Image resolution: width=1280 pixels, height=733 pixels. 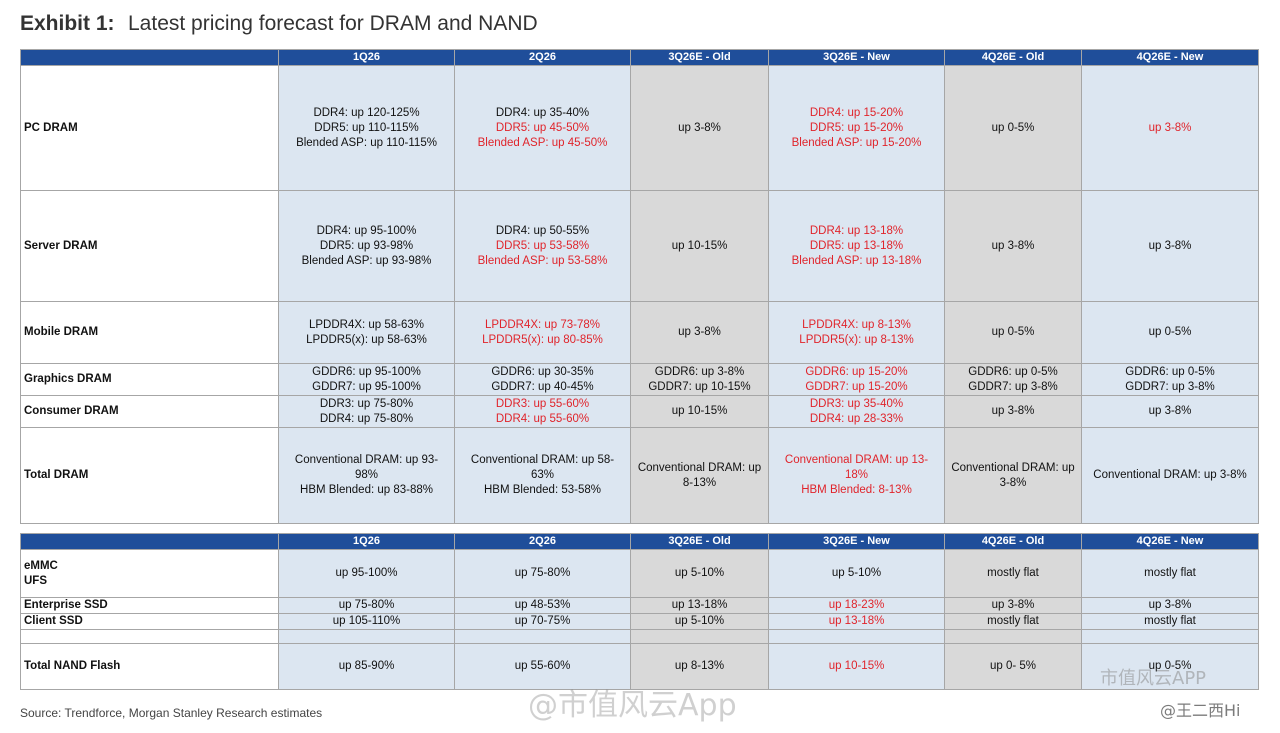 What do you see at coordinates (542, 245) in the screenshot?
I see `cell-line: DDR5: up 53-58%` at bounding box center [542, 245].